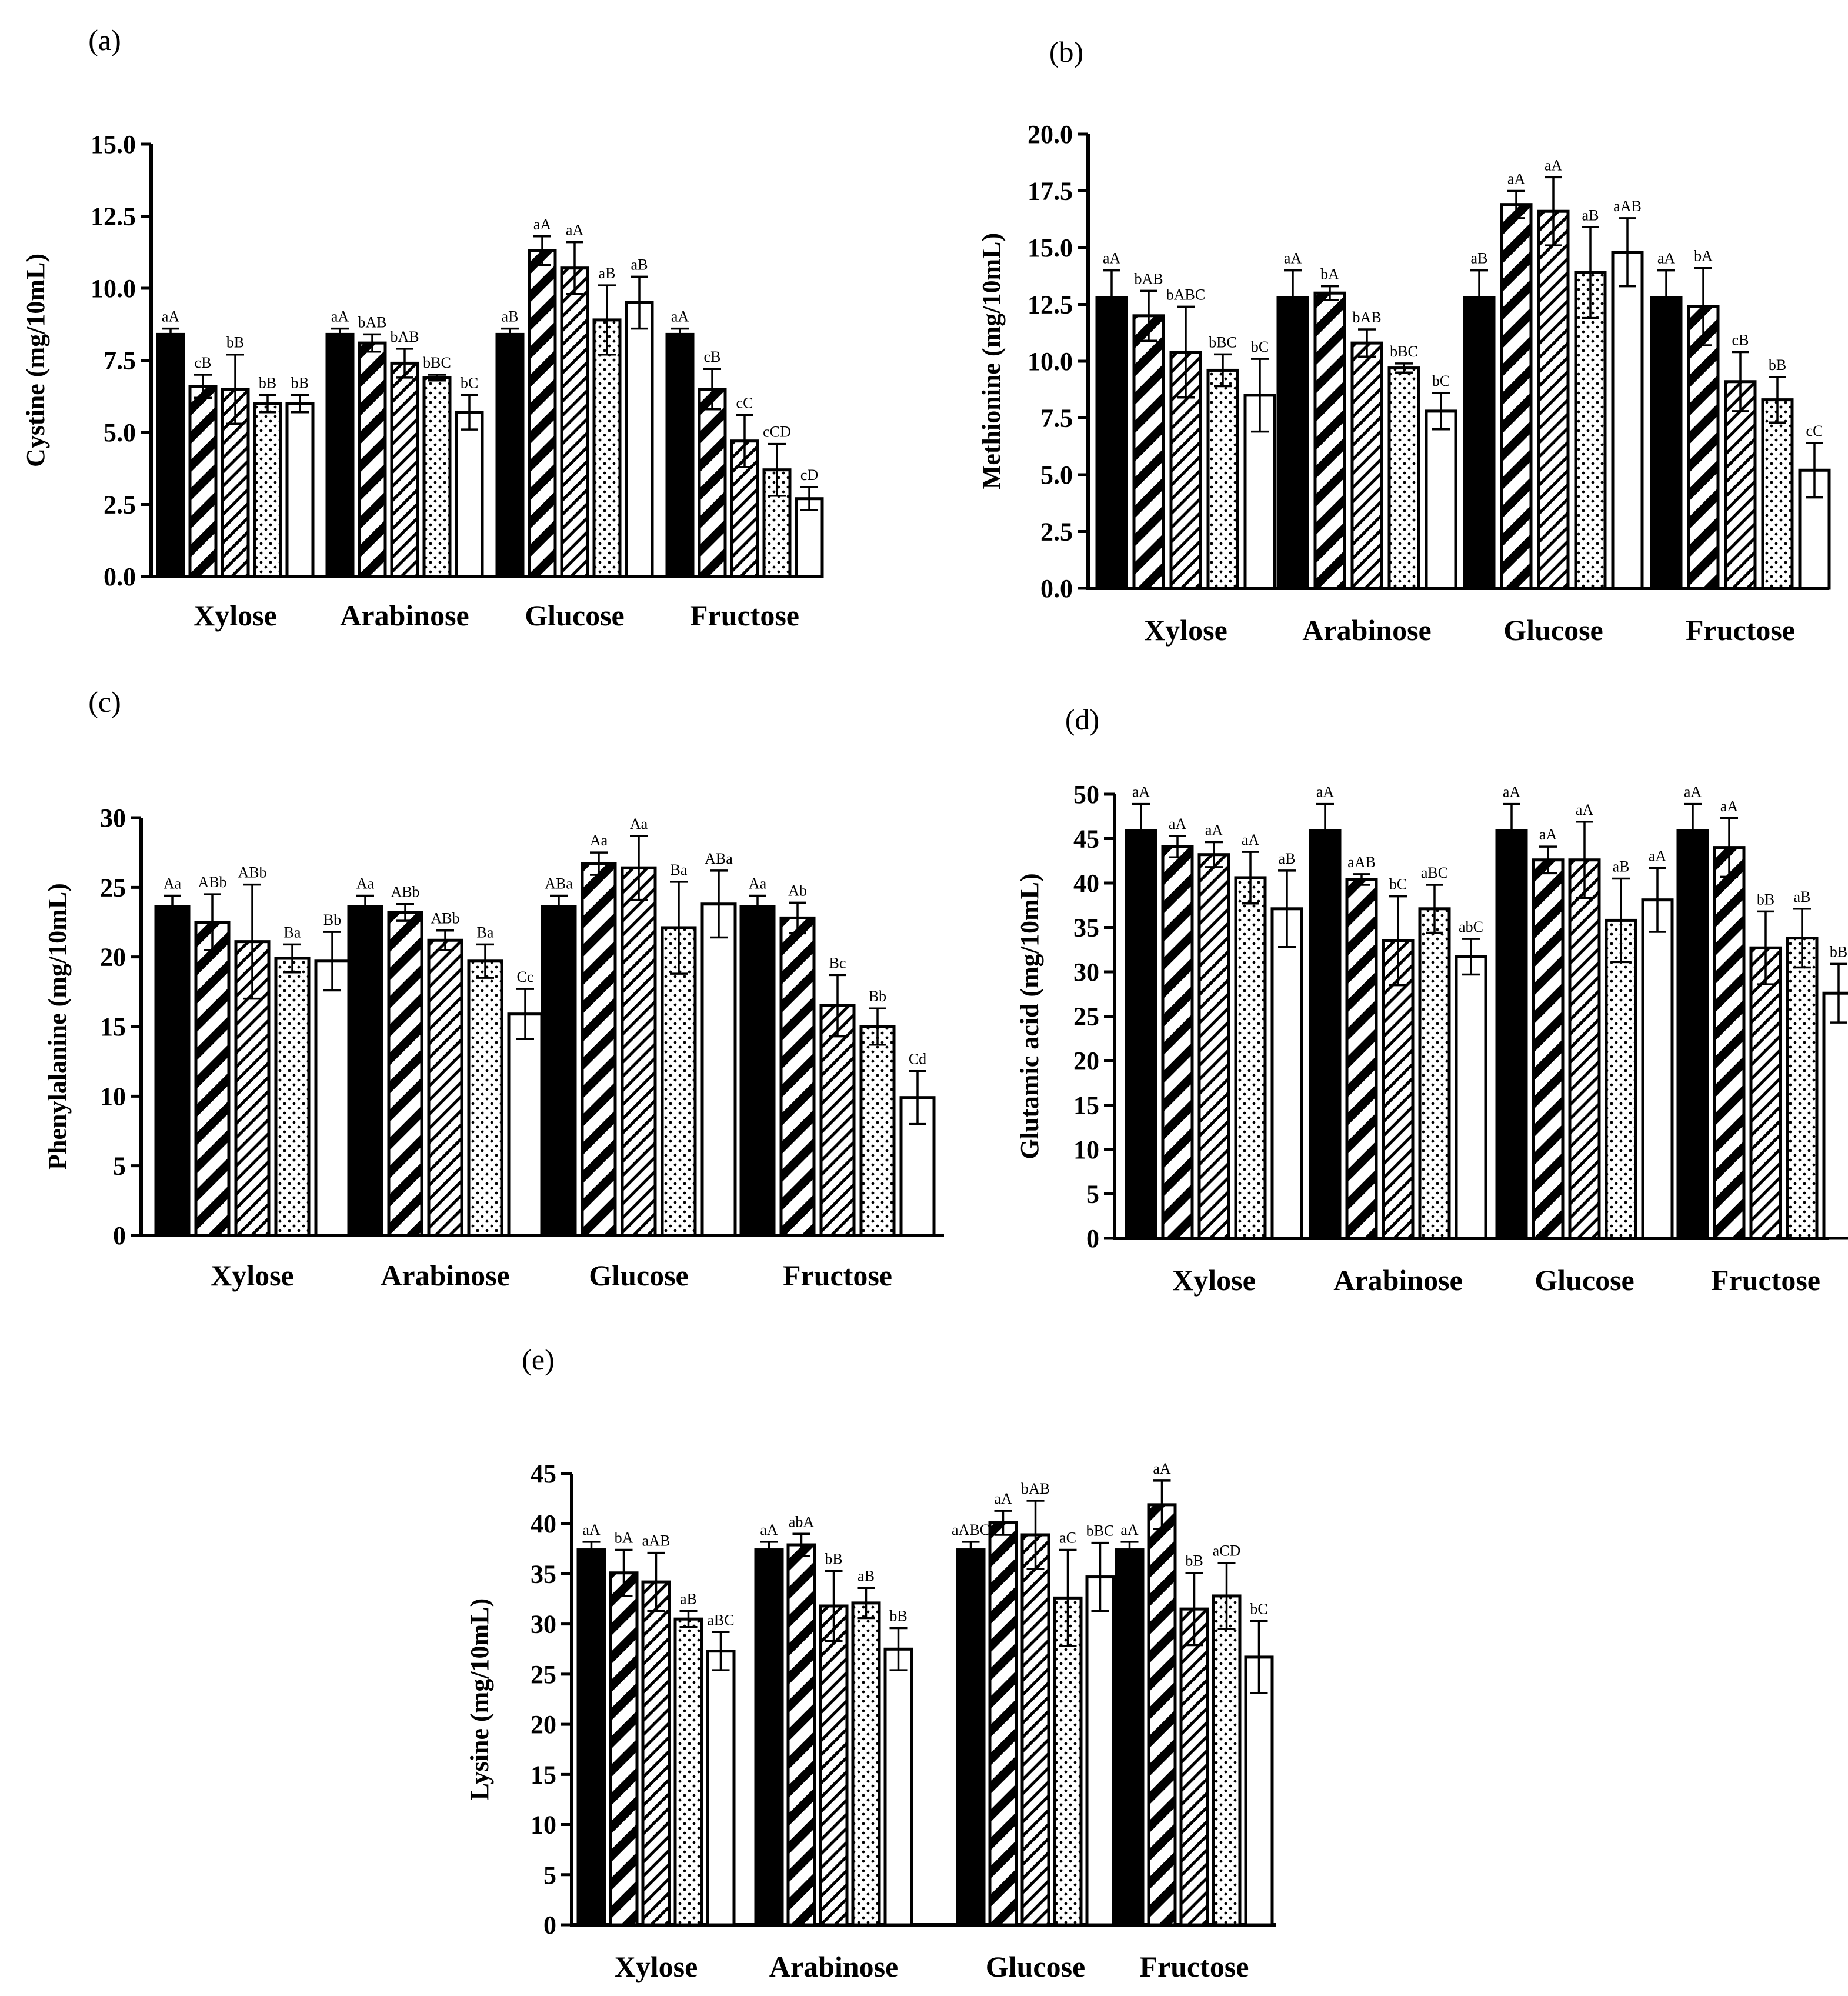 Image resolution: width=1848 pixels, height=1996 pixels. I want to click on significance-label: Cc, so click(525, 976).